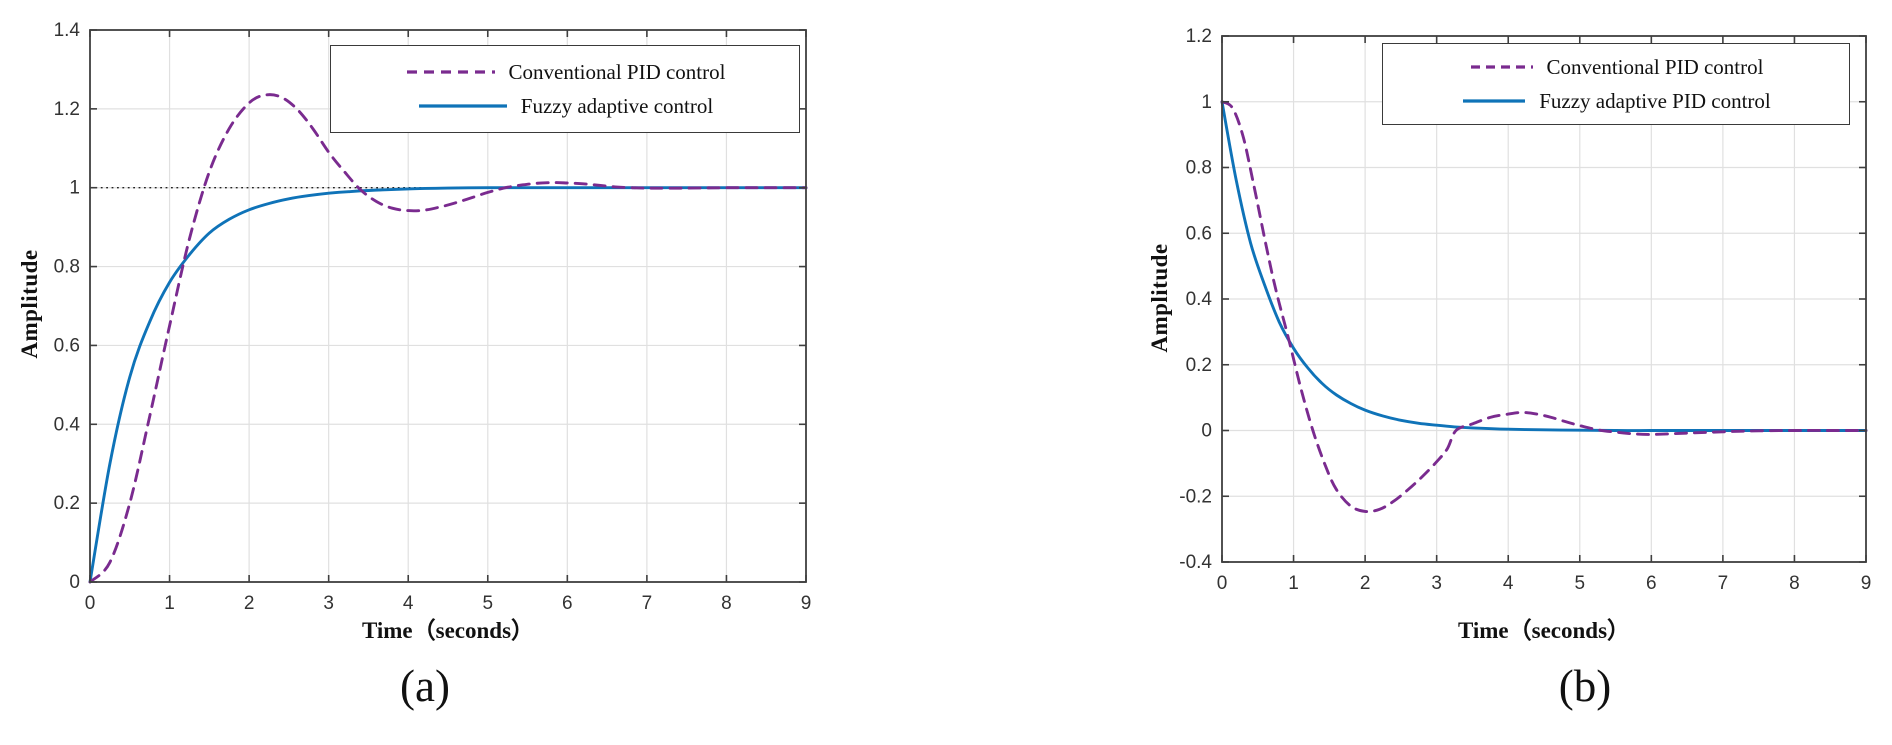 The image size is (1892, 745). I want to click on chart-b-x-axis-label: Time（seconds）, so click(1544, 630).